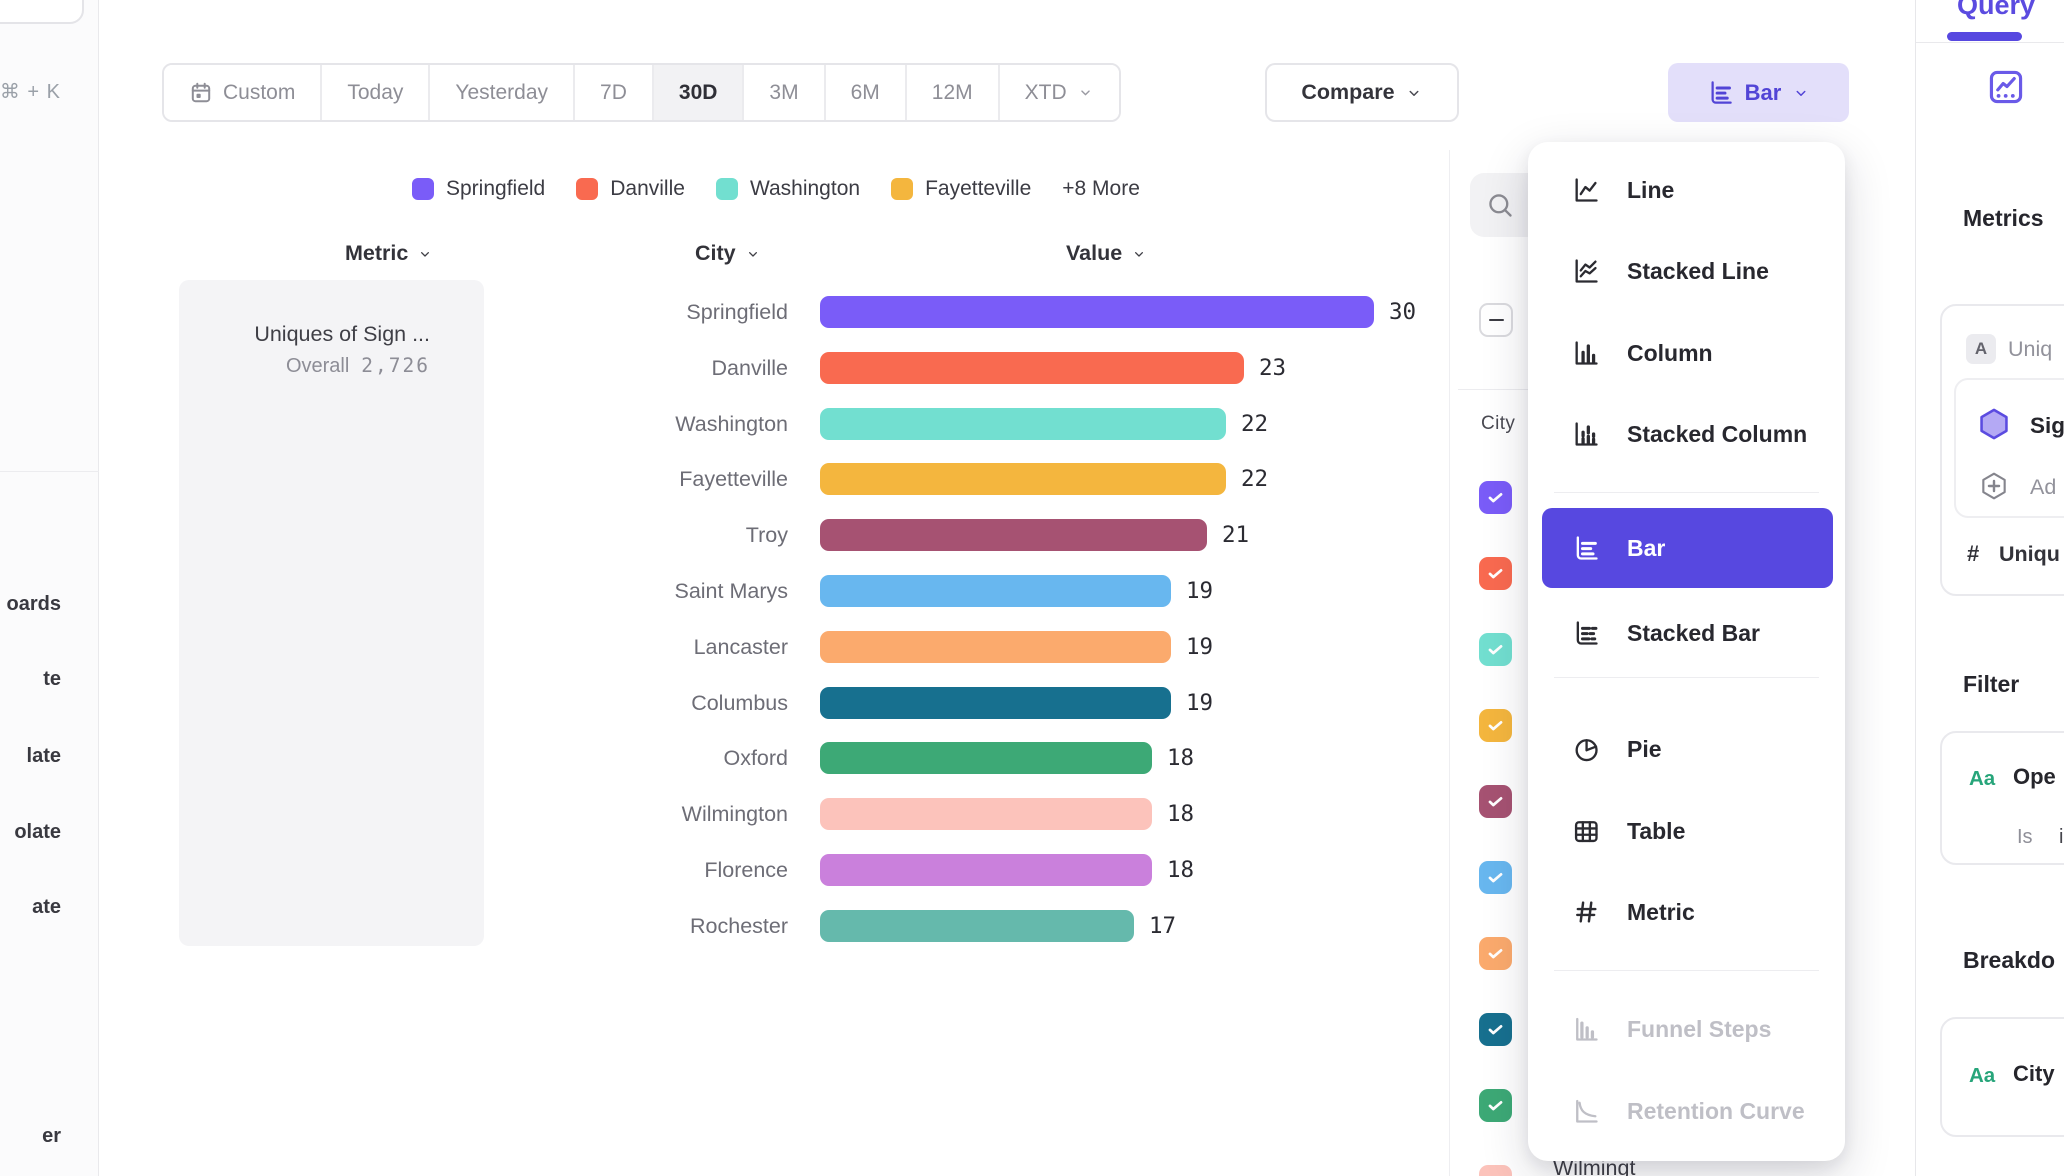  What do you see at coordinates (1101, 188) in the screenshot?
I see `legend-more-button: +8 More` at bounding box center [1101, 188].